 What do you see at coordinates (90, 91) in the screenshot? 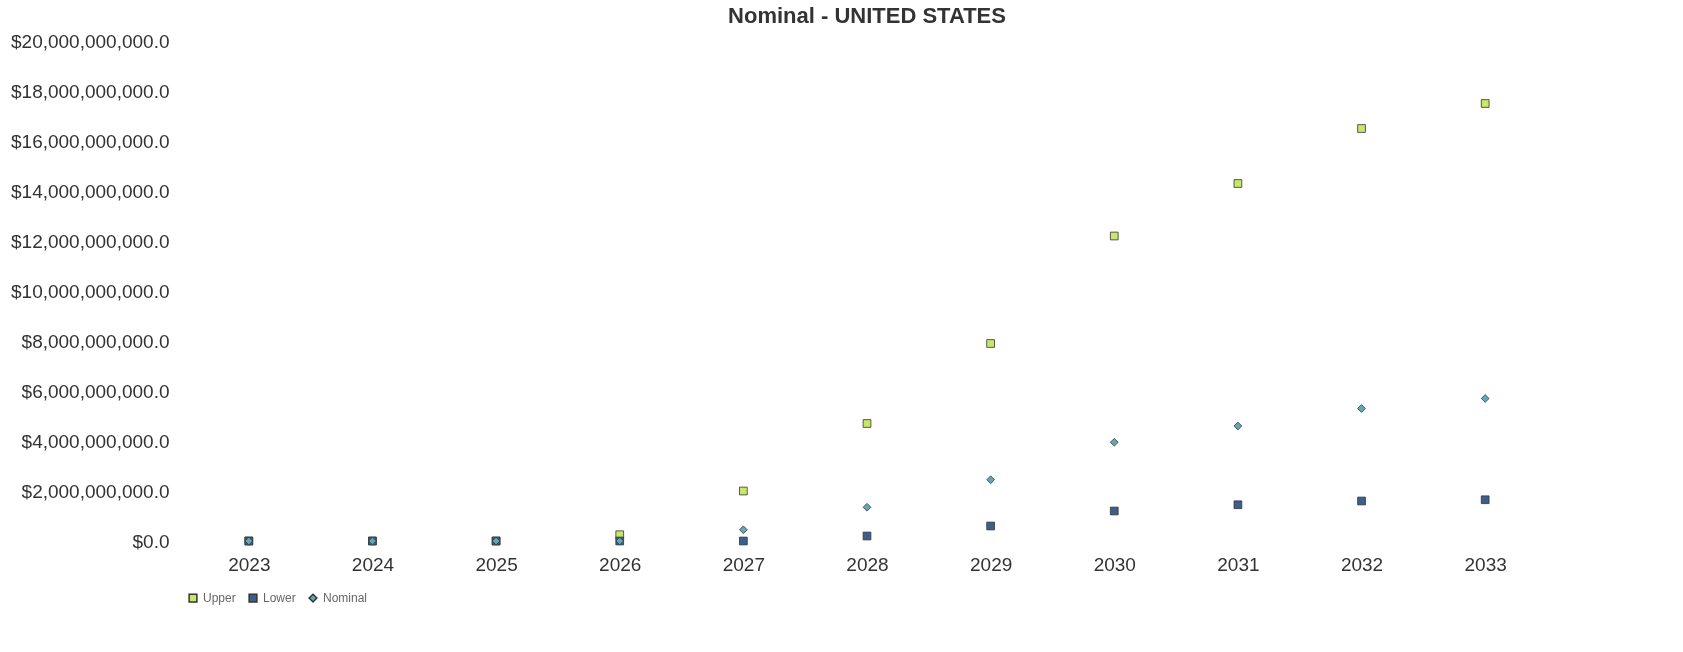
I see `y-tick-label: $18,000,000,000.0` at bounding box center [90, 91].